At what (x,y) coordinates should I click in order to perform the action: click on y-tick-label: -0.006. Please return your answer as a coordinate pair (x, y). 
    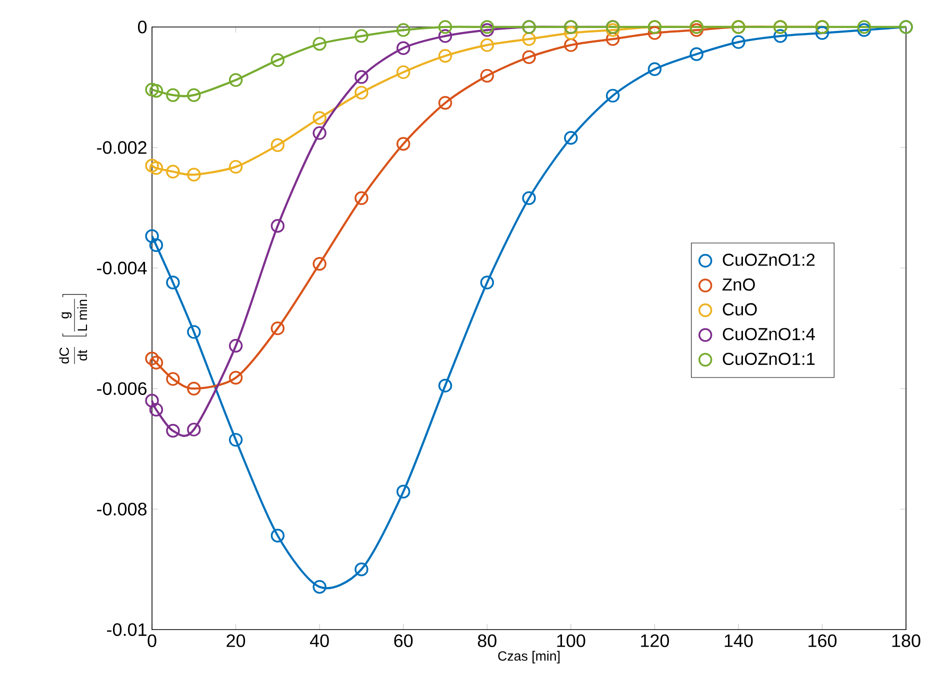
    Looking at the image, I should click on (121, 388).